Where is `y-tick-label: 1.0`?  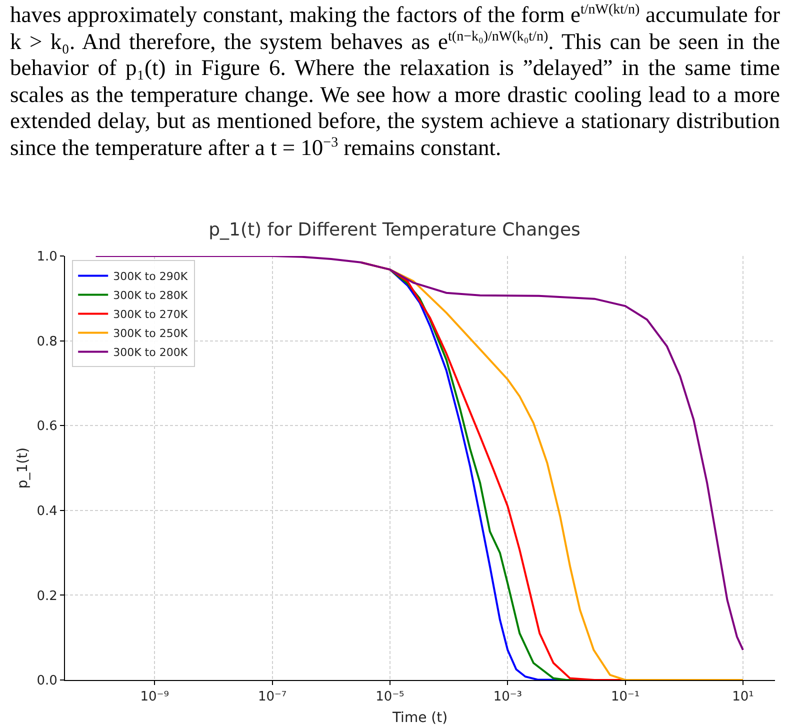 y-tick-label: 1.0 is located at coordinates (47, 257).